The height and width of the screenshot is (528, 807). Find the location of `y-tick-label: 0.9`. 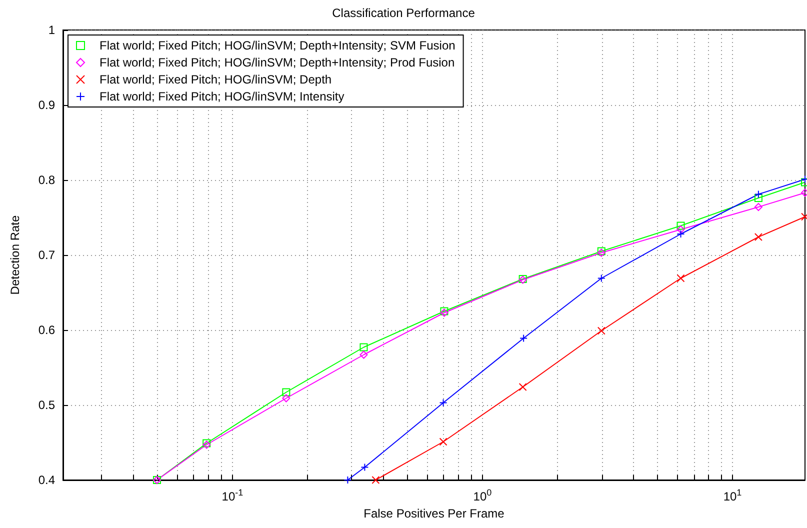

y-tick-label: 0.9 is located at coordinates (47, 105).